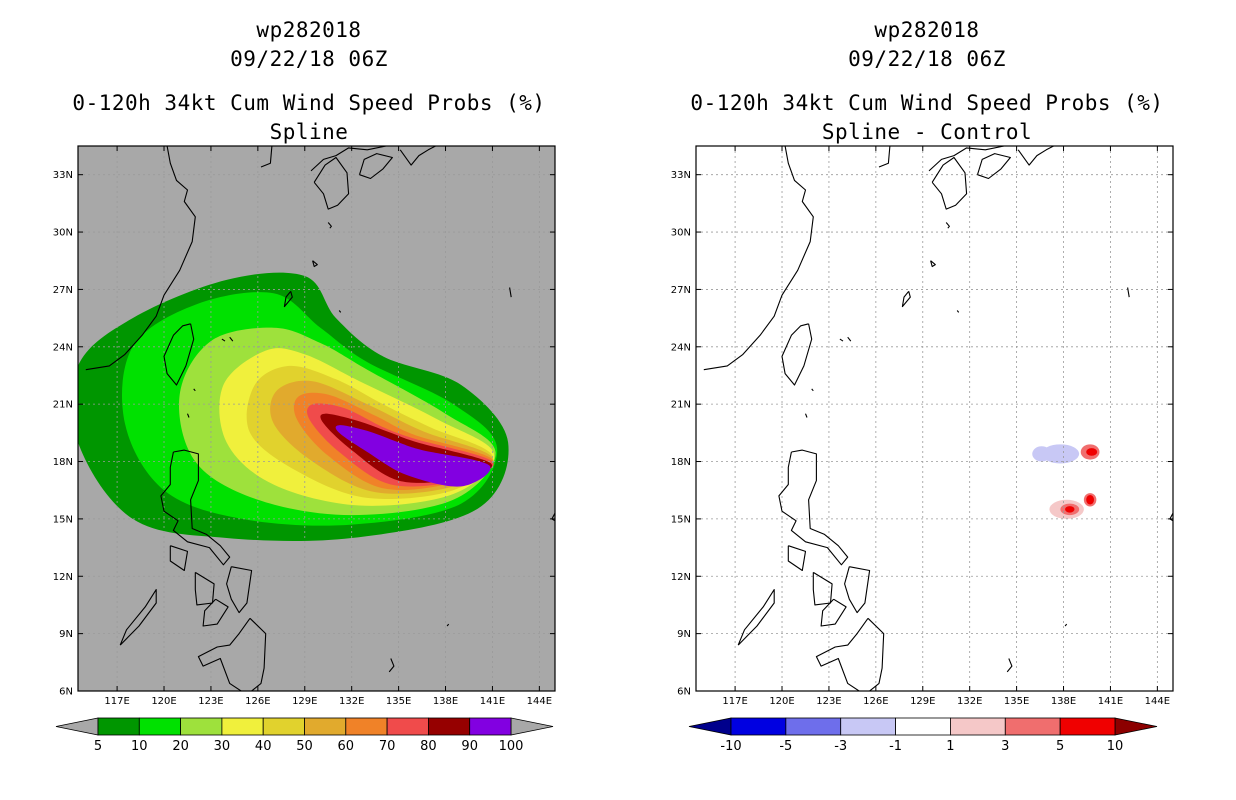 This screenshot has height=800, width=1236. I want to click on lon-tick-label: 123E, so click(828, 701).